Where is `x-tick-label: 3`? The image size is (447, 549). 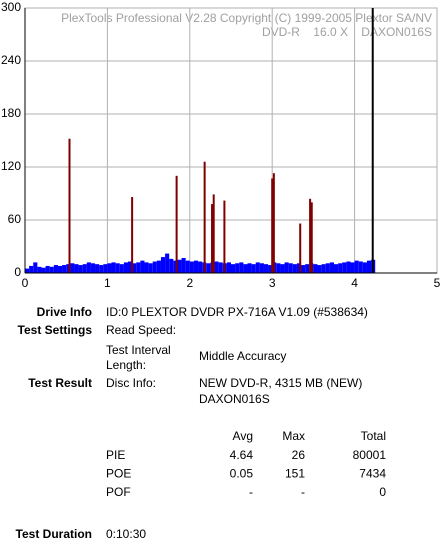 x-tick-label: 3 is located at coordinates (272, 283).